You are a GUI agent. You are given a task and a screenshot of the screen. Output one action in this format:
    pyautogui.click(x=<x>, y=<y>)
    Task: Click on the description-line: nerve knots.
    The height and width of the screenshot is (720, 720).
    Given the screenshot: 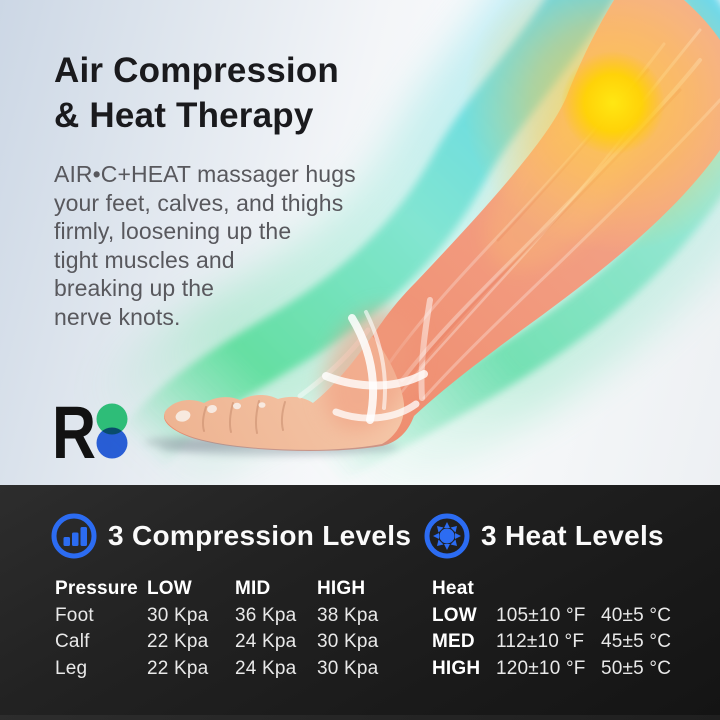 What is the action you would take?
    pyautogui.click(x=117, y=316)
    